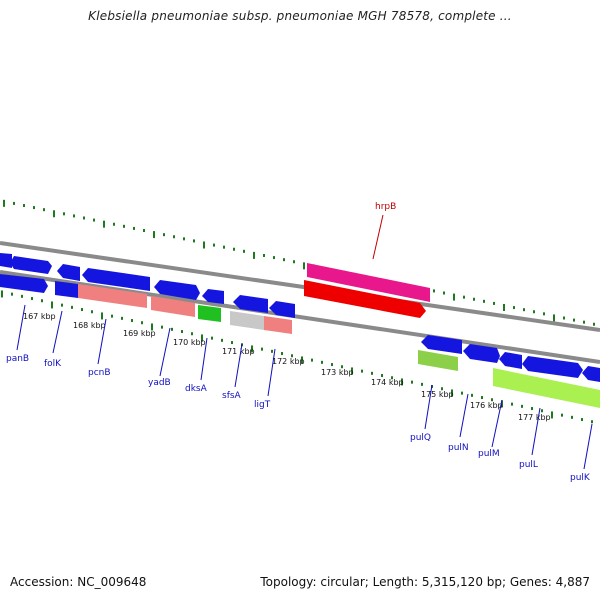 This screenshot has width=600, height=600. Describe the element at coordinates (159, 383) in the screenshot. I see `gene-label-yadB: yadB` at that location.